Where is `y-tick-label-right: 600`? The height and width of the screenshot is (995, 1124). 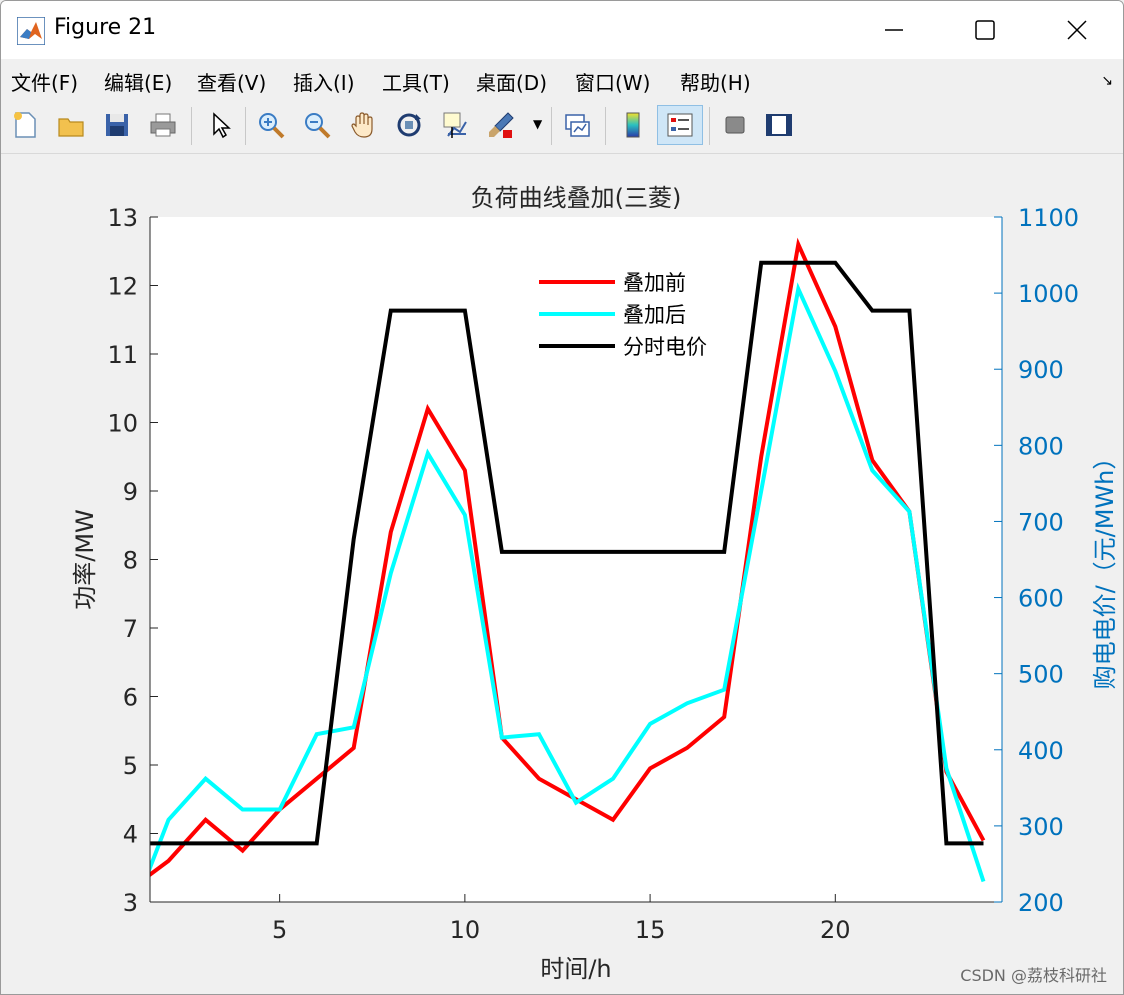 y-tick-label-right: 600 is located at coordinates (1041, 599).